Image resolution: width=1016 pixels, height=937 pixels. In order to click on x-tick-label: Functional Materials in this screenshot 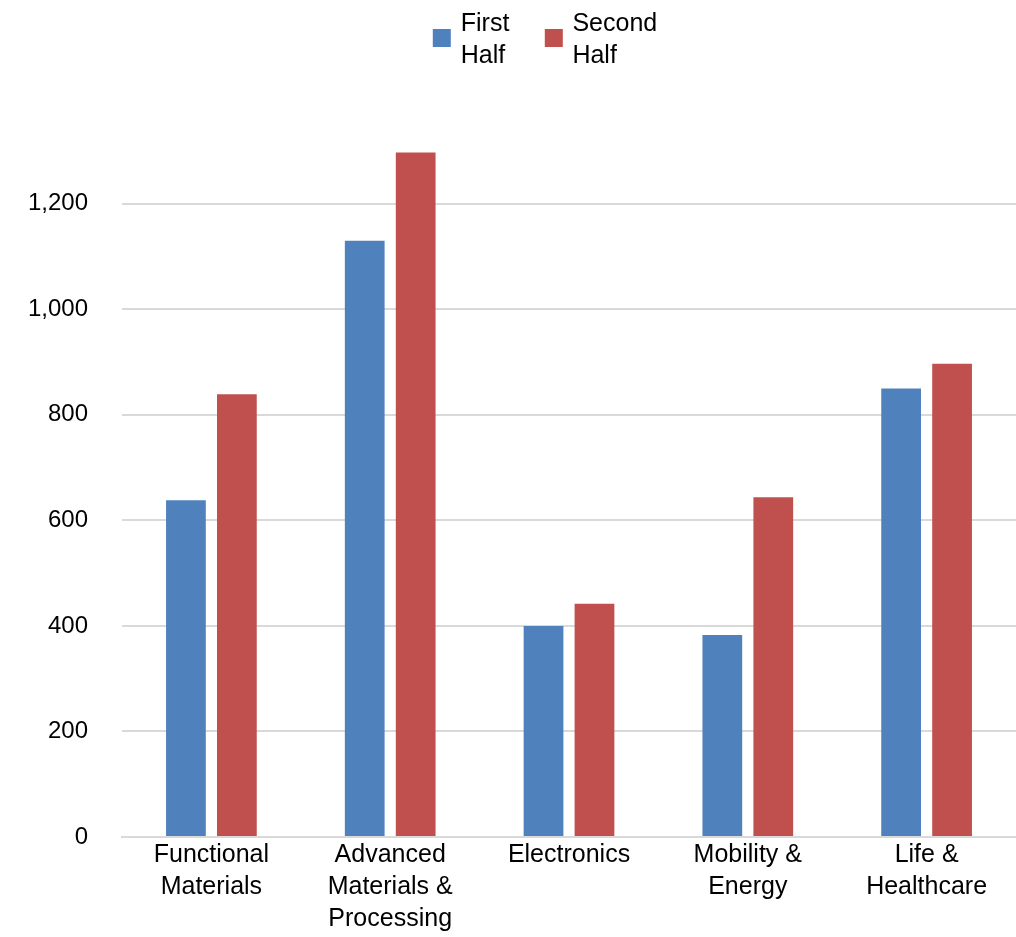, I will do `click(211, 868)`.